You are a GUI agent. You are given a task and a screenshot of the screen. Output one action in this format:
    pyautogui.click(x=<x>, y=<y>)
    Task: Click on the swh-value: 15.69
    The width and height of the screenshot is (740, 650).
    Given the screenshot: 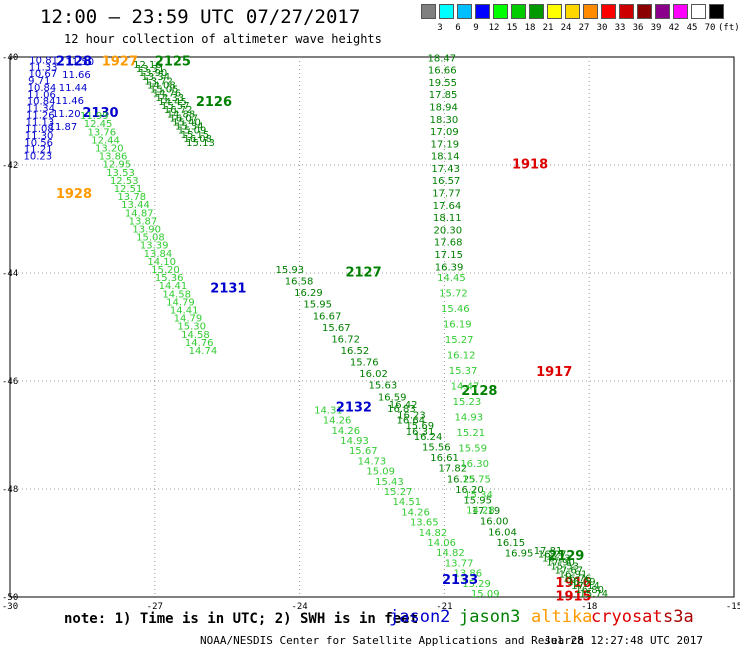 What is the action you would take?
    pyautogui.click(x=419, y=426)
    